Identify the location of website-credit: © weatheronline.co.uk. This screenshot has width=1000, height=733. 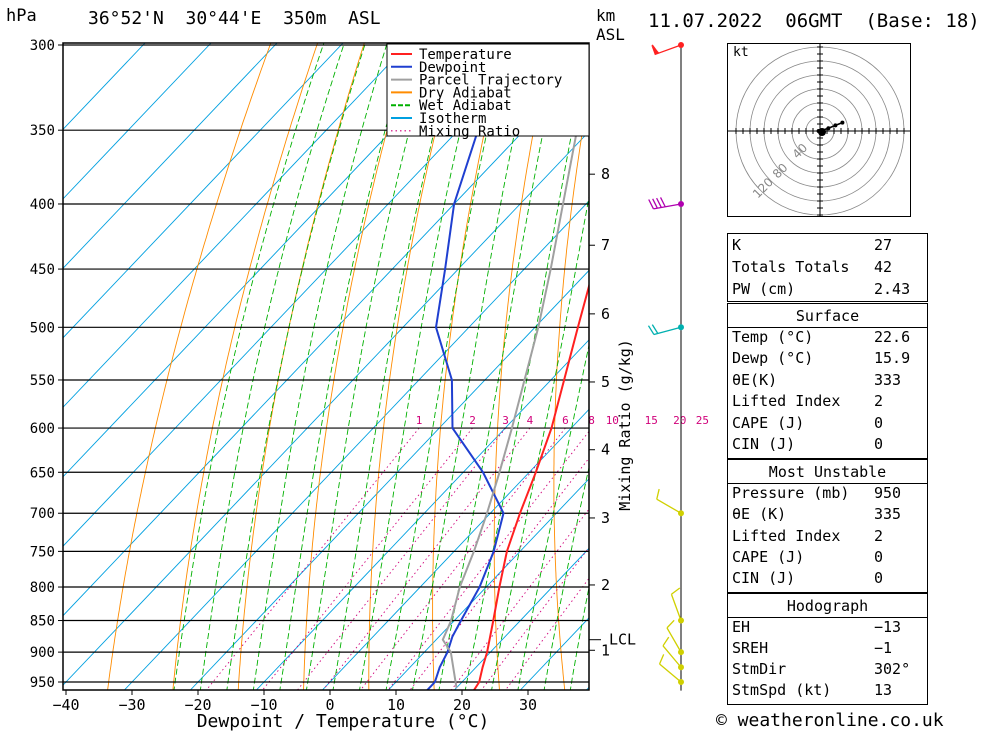
(830, 720).